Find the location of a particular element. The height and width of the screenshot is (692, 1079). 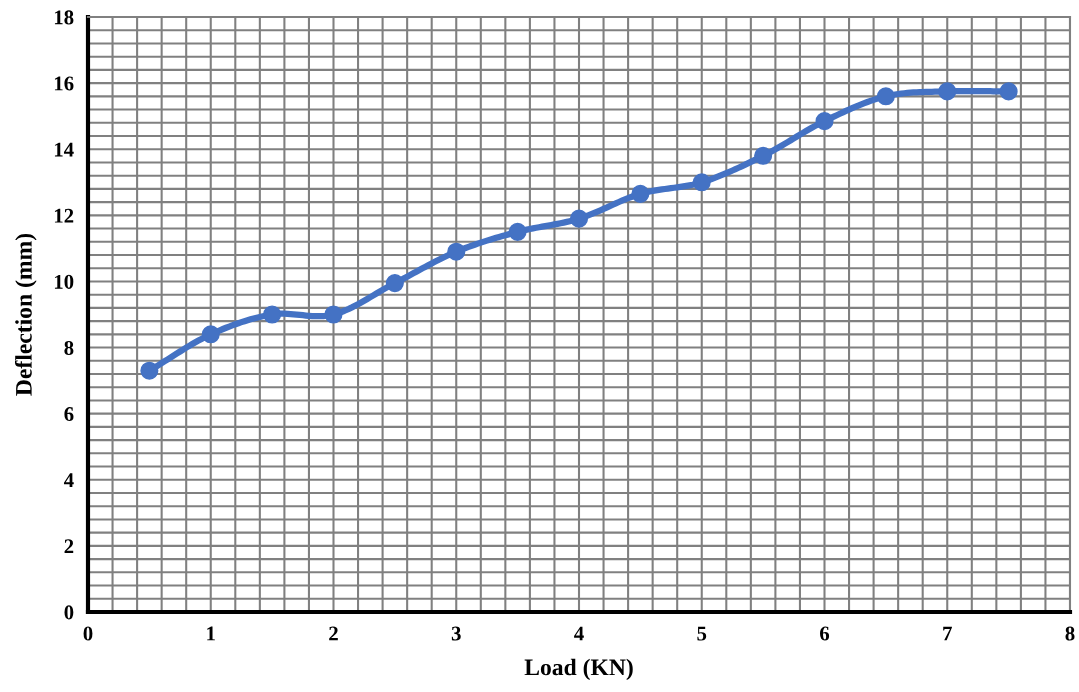

x-tick-label: 2 is located at coordinates (333, 633).